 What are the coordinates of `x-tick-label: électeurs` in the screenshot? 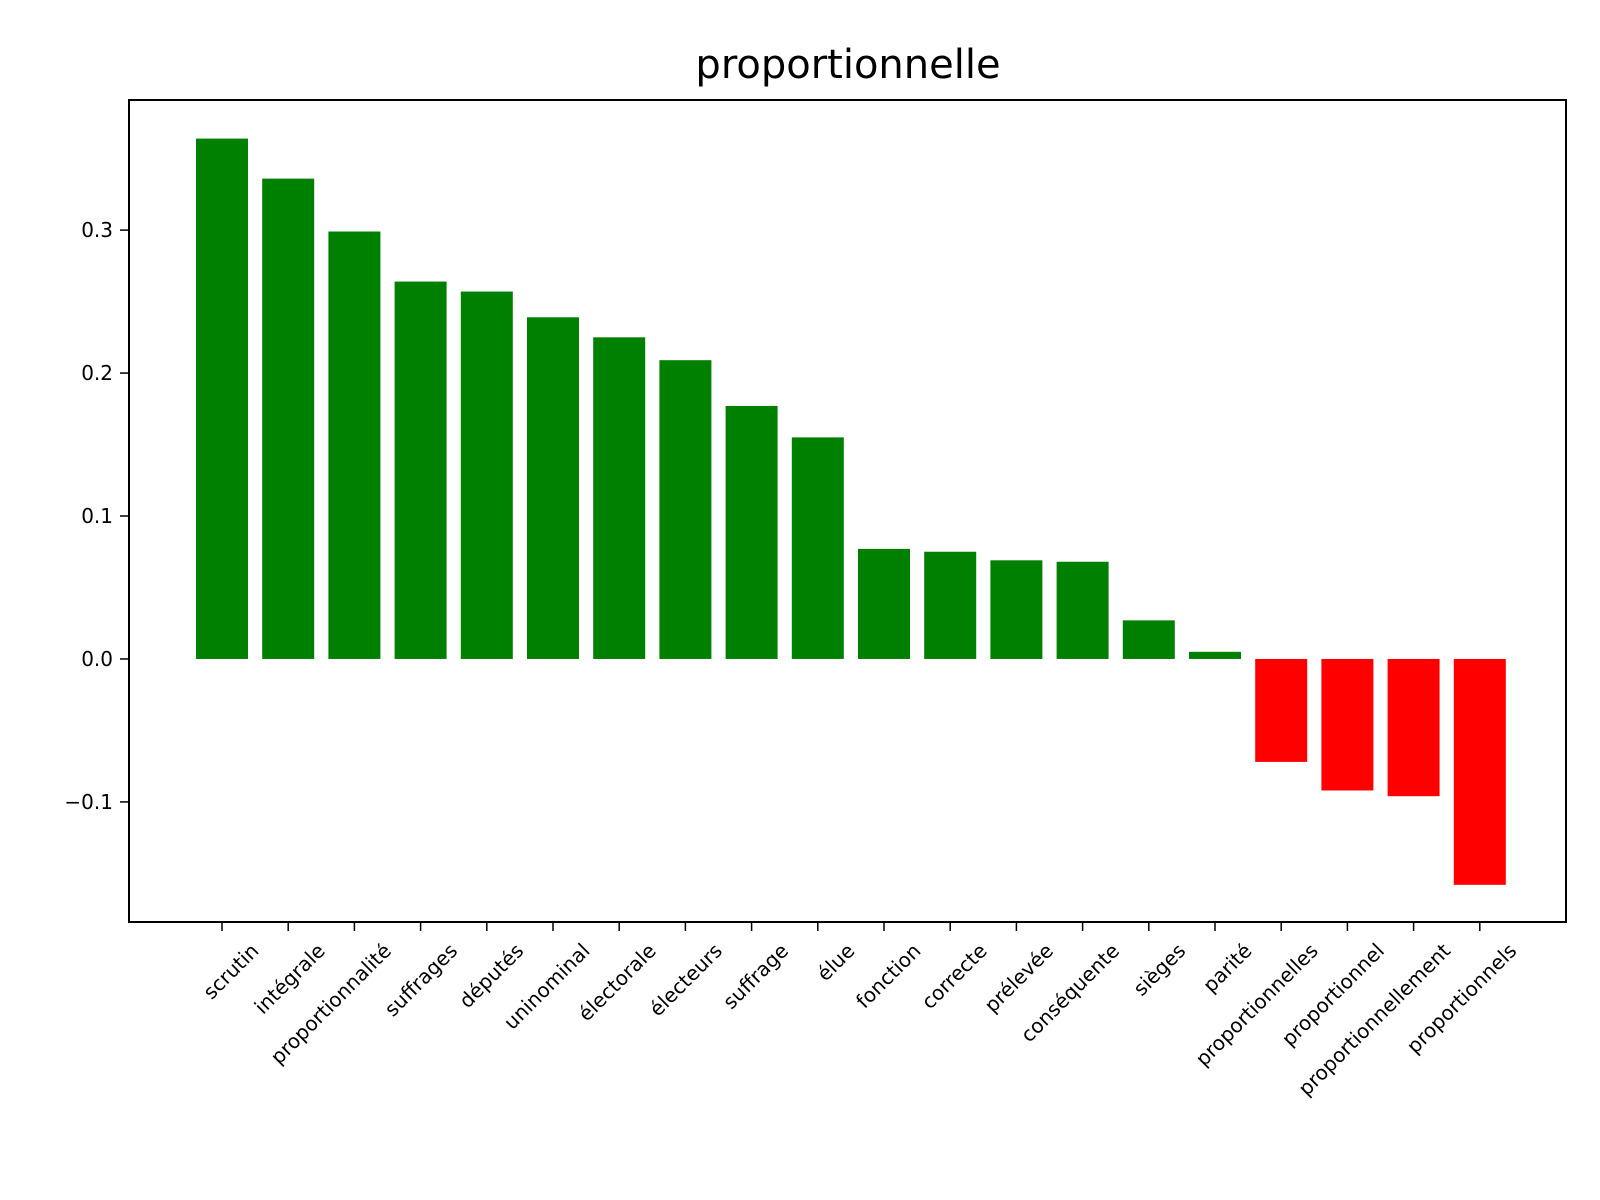 It's located at (685, 980).